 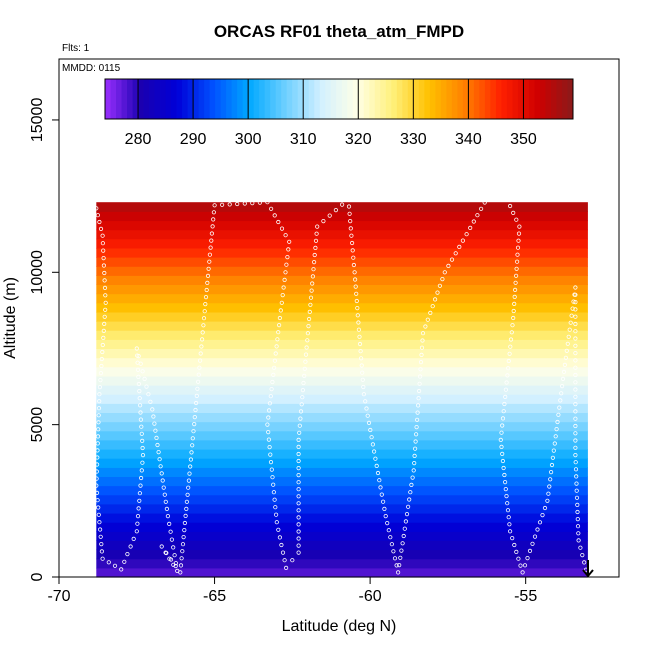 What do you see at coordinates (37, 576) in the screenshot?
I see `y-tick-label: 0` at bounding box center [37, 576].